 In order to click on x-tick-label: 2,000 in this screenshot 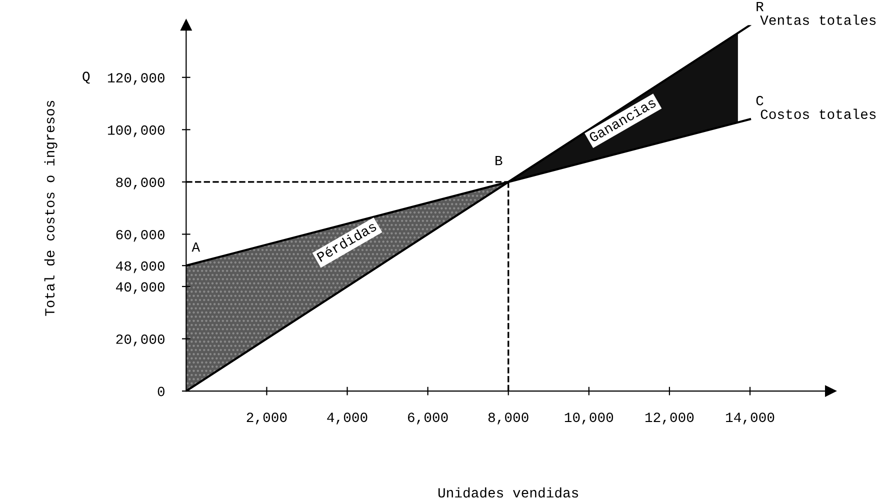, I will do `click(266, 418)`.